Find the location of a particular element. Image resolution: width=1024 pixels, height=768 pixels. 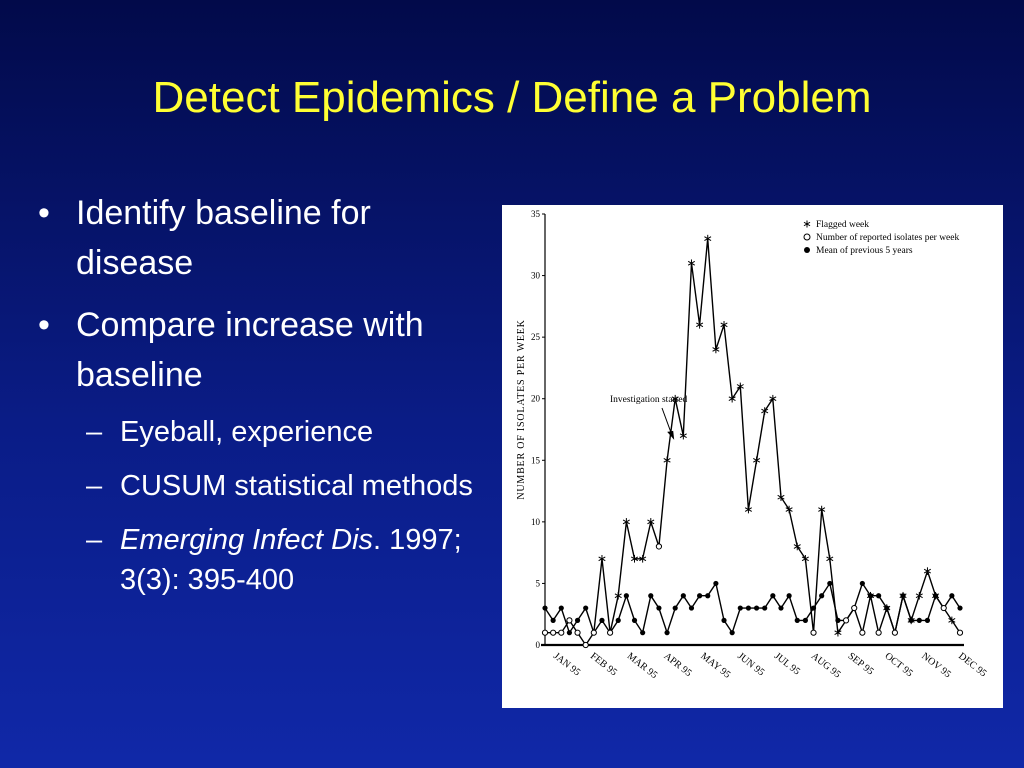

x-tick-label: FEB 95 is located at coordinates (603, 665).